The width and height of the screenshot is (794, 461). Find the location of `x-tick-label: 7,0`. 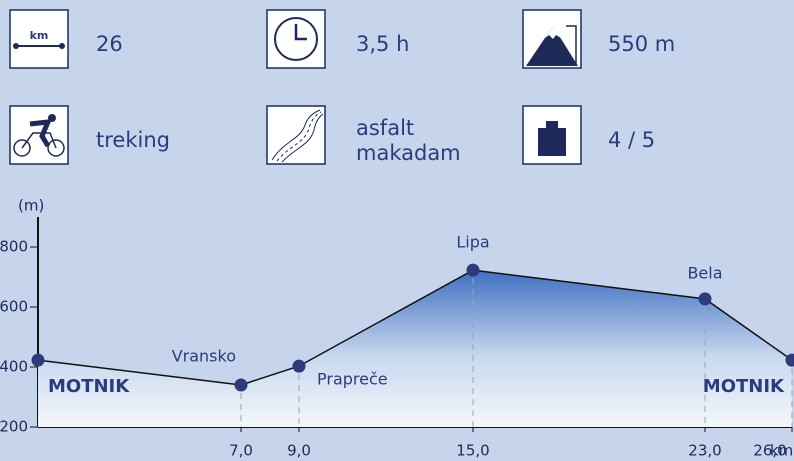

x-tick-label: 7,0 is located at coordinates (241, 451).